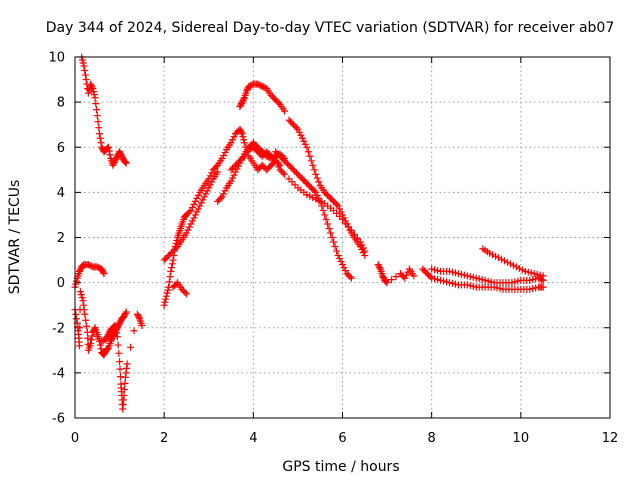  Describe the element at coordinates (344, 438) in the screenshot. I see `x-tick-labels: 0 2 4 6 8 10 12` at that location.